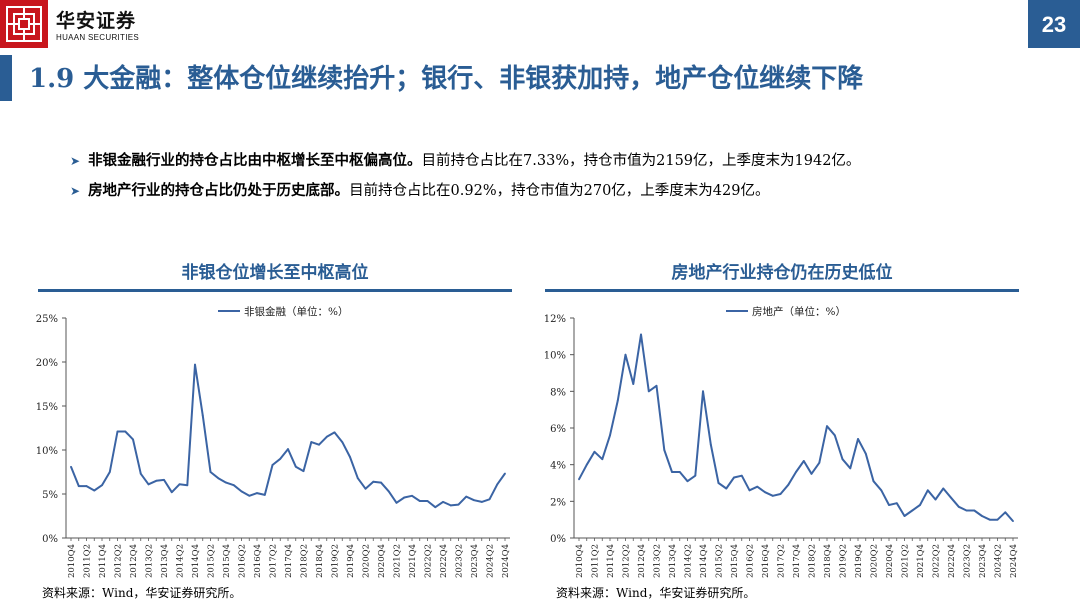 This screenshot has width=1080, height=608. Describe the element at coordinates (47, 451) in the screenshot. I see `y-tick-label: 10%` at that location.